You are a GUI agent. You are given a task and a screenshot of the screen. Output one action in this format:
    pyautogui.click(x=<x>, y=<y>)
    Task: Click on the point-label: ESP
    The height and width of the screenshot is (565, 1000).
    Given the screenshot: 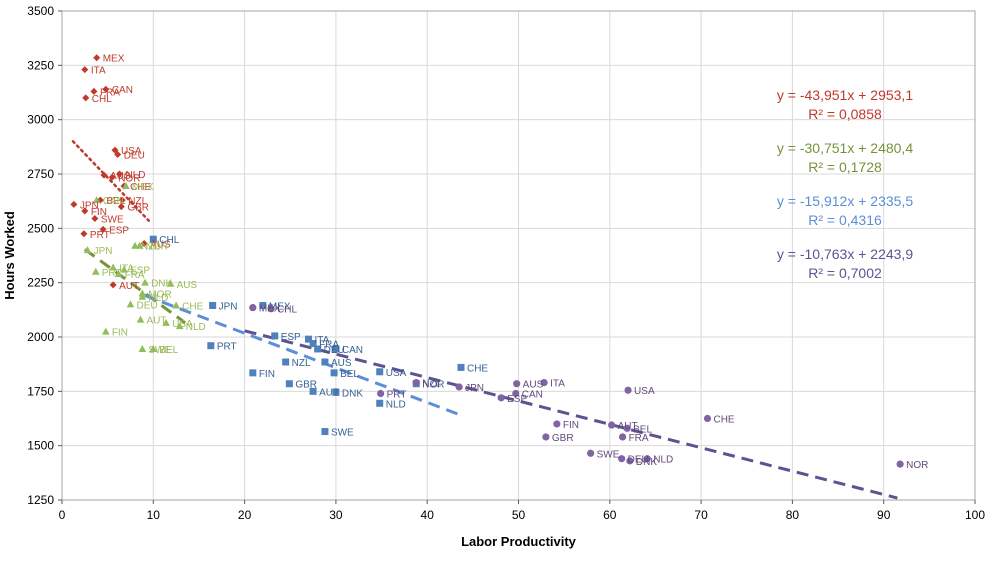 What is the action you would take?
    pyautogui.click(x=119, y=230)
    